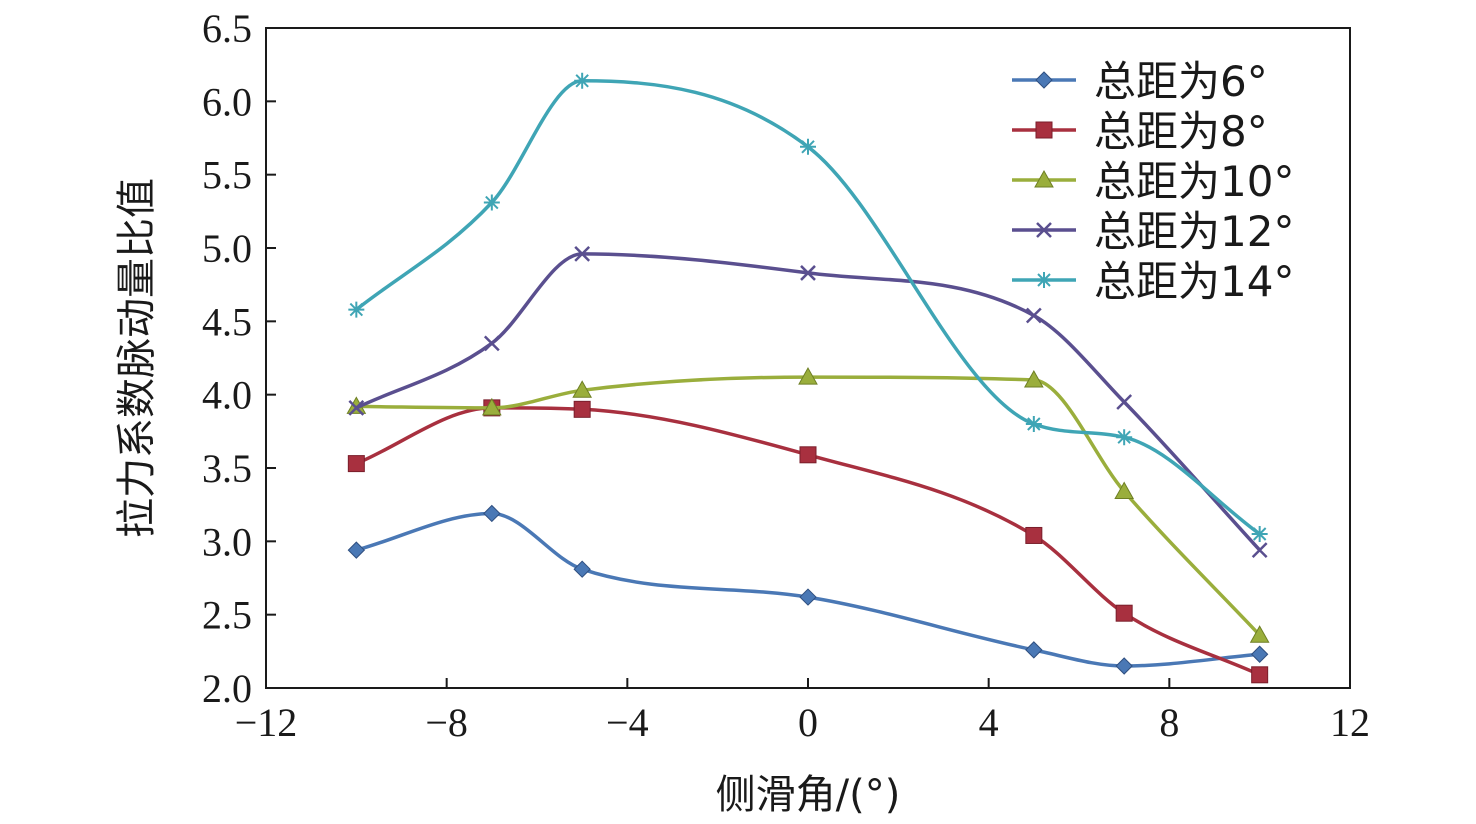  What do you see at coordinates (227, 358) in the screenshot?
I see `y-tick-labels: 2.0 2.5 3.0 3.5 4.0 4.5 5.0 5.5 6.0 6.5` at bounding box center [227, 358].